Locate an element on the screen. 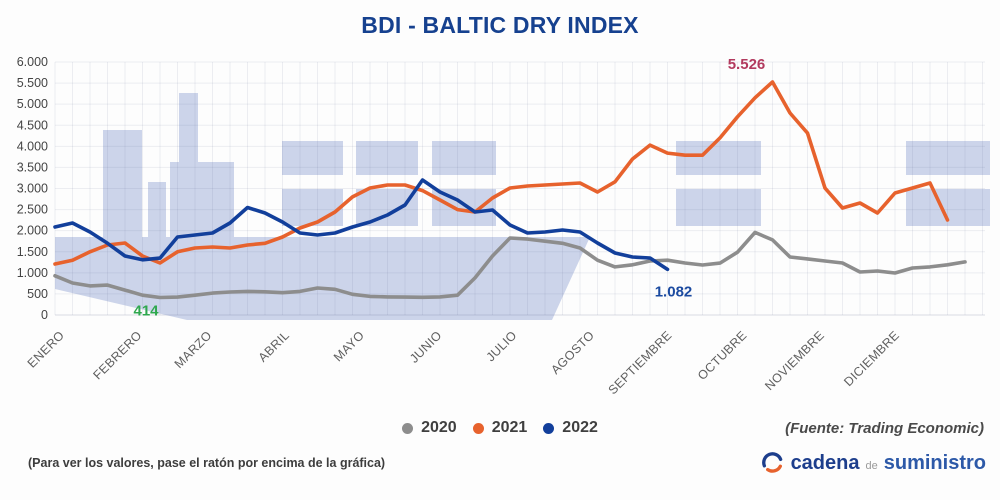 The height and width of the screenshot is (500, 1000). y-tick-label: 3.000 is located at coordinates (32, 189).